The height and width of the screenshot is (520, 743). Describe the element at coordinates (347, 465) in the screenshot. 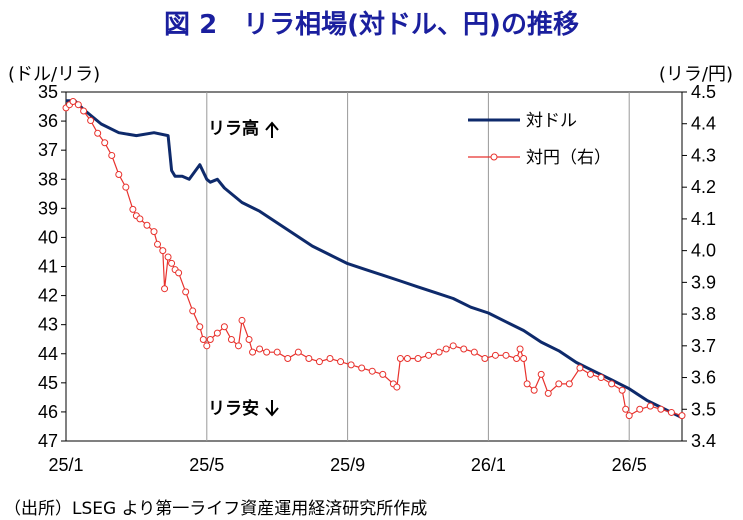

I see `x-tick-label-2: 25/9` at that location.